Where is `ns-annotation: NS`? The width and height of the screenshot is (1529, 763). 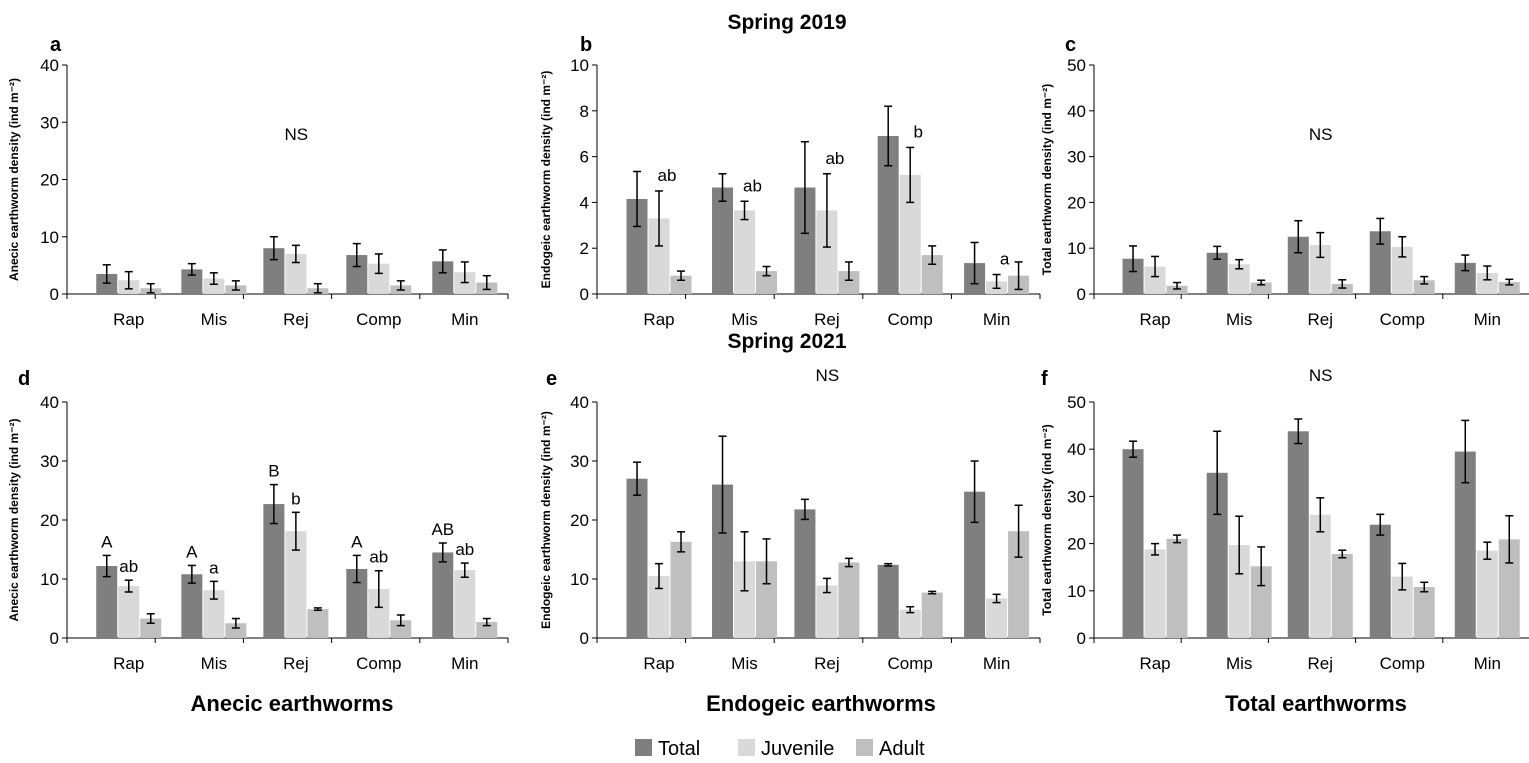 ns-annotation: NS is located at coordinates (828, 375).